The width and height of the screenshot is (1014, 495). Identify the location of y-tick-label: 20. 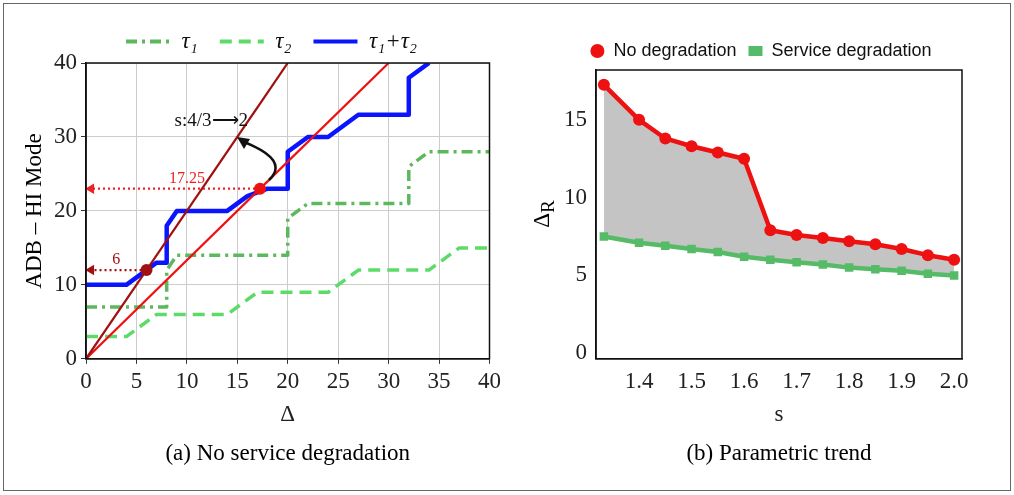
(65, 209).